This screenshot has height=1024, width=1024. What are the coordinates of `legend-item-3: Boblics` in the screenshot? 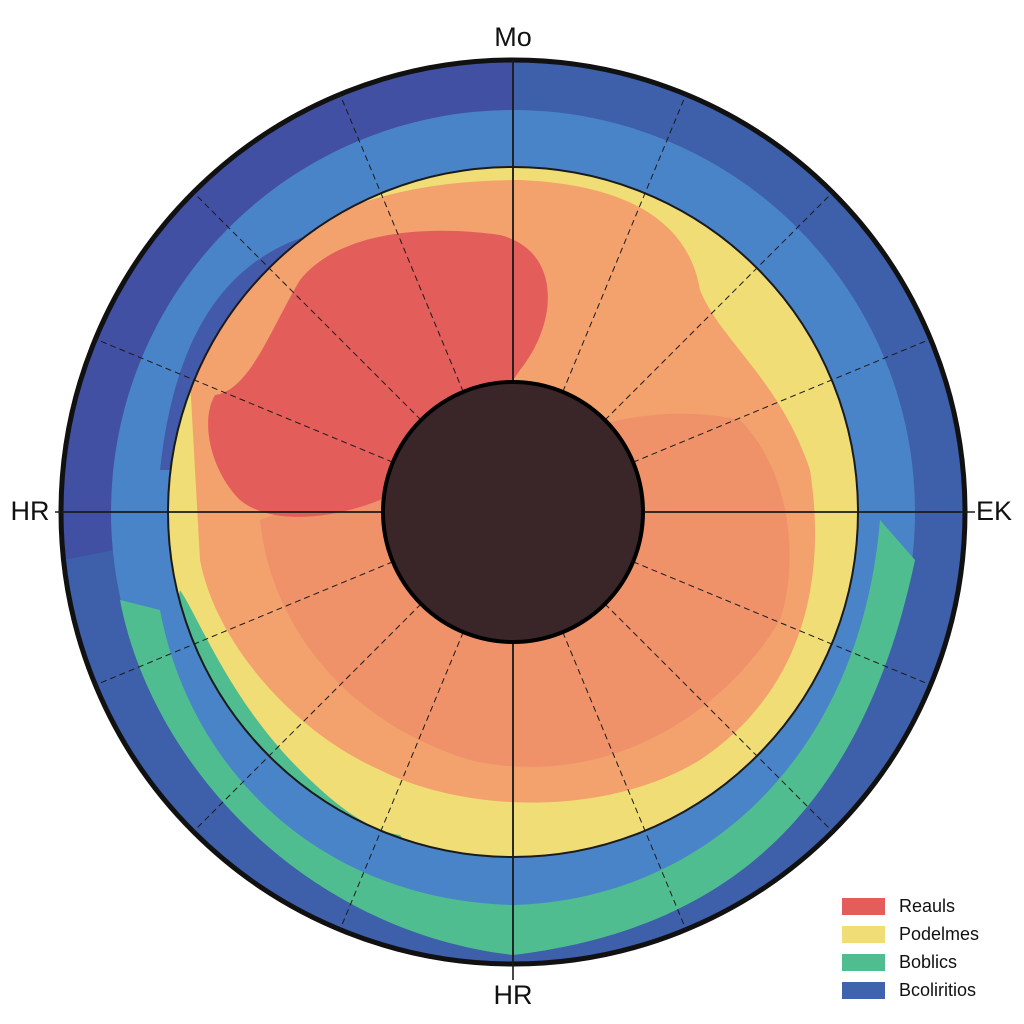 It's located at (929, 962).